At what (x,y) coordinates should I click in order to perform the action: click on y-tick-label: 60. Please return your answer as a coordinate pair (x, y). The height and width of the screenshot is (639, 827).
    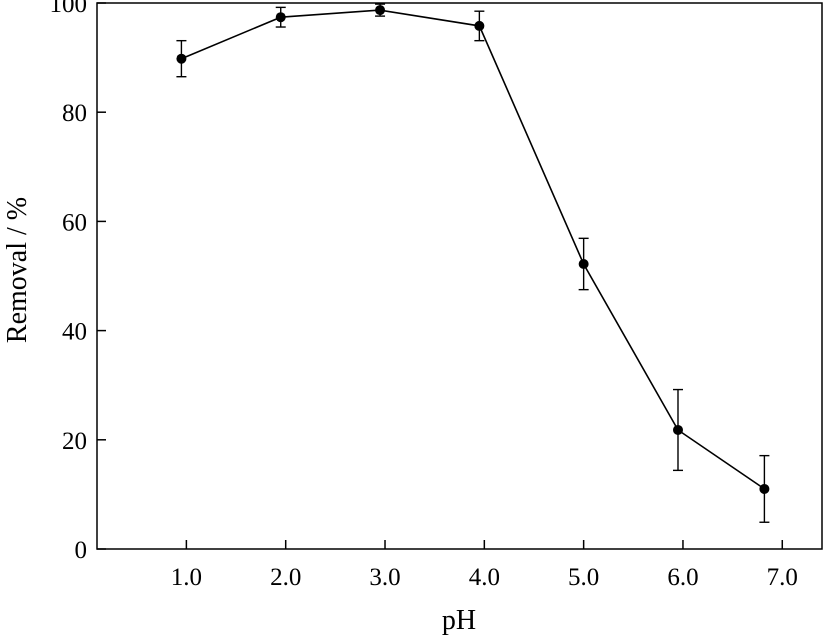
    Looking at the image, I should click on (74, 222).